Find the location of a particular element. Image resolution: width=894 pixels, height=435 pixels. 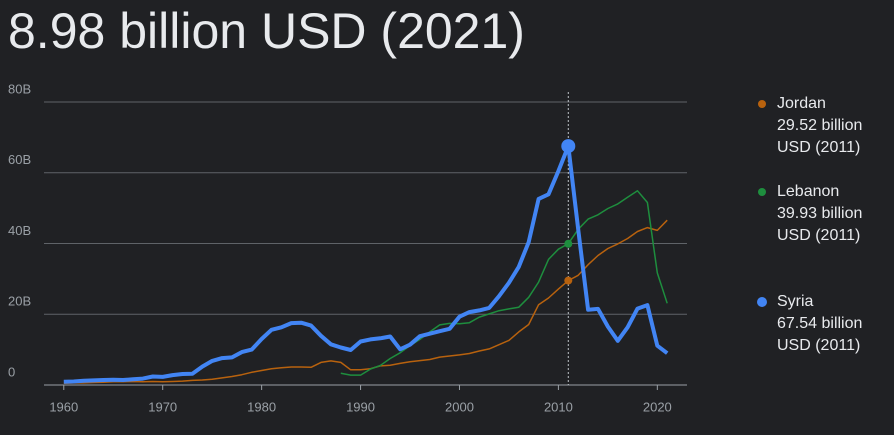

x-tick-label: 2000 is located at coordinates (459, 406).